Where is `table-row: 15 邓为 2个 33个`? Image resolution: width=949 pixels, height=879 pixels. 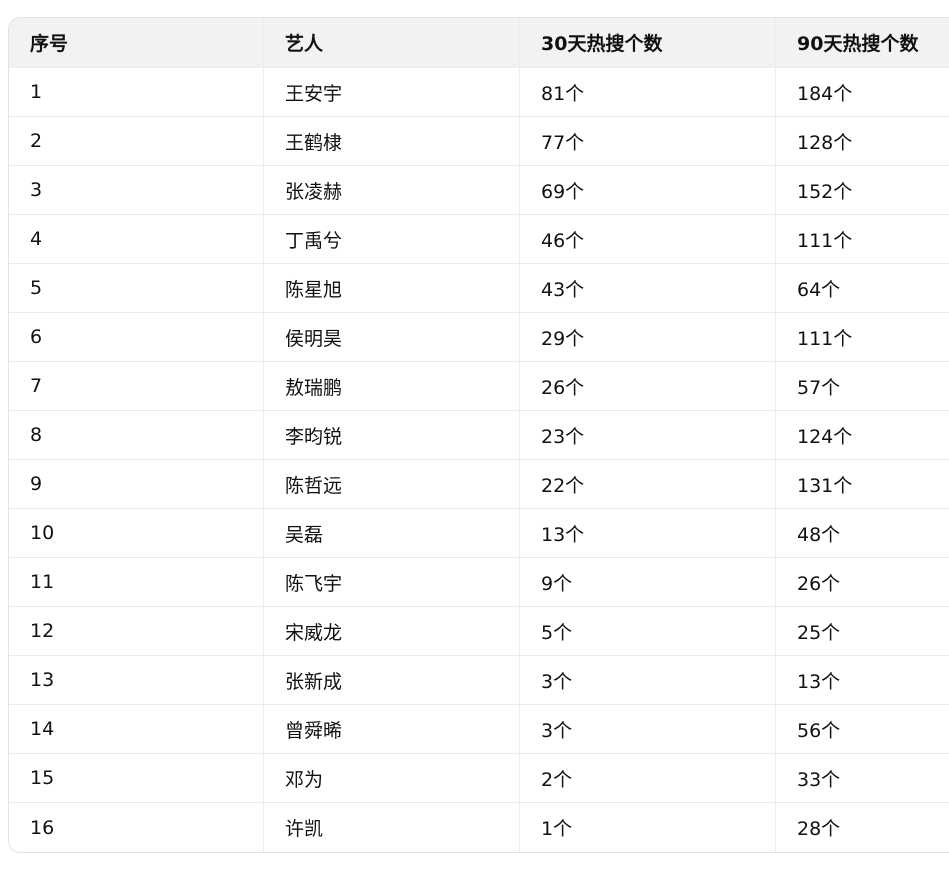 table-row: 15 邓为 2个 33个 is located at coordinates (479, 778).